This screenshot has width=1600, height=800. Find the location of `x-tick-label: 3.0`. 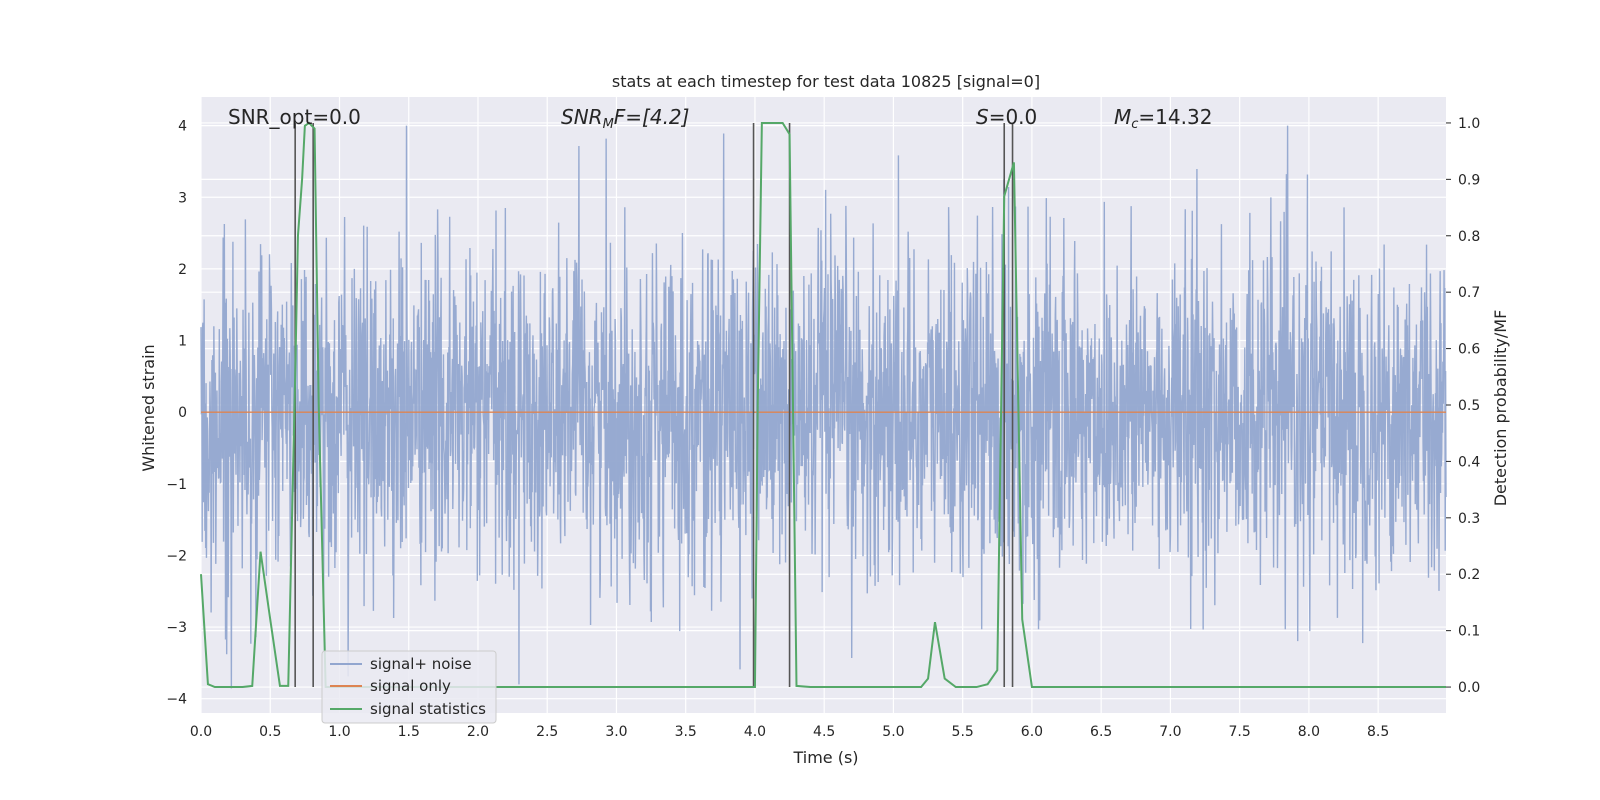

x-tick-label: 3.0 is located at coordinates (616, 732).